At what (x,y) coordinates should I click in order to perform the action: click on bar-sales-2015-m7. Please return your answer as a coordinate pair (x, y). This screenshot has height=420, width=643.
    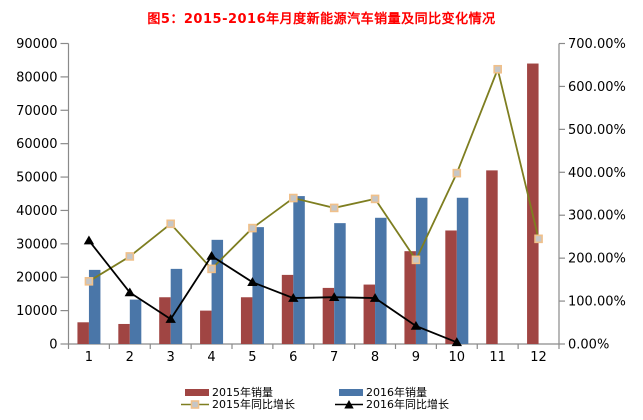
    Looking at the image, I should click on (328, 315).